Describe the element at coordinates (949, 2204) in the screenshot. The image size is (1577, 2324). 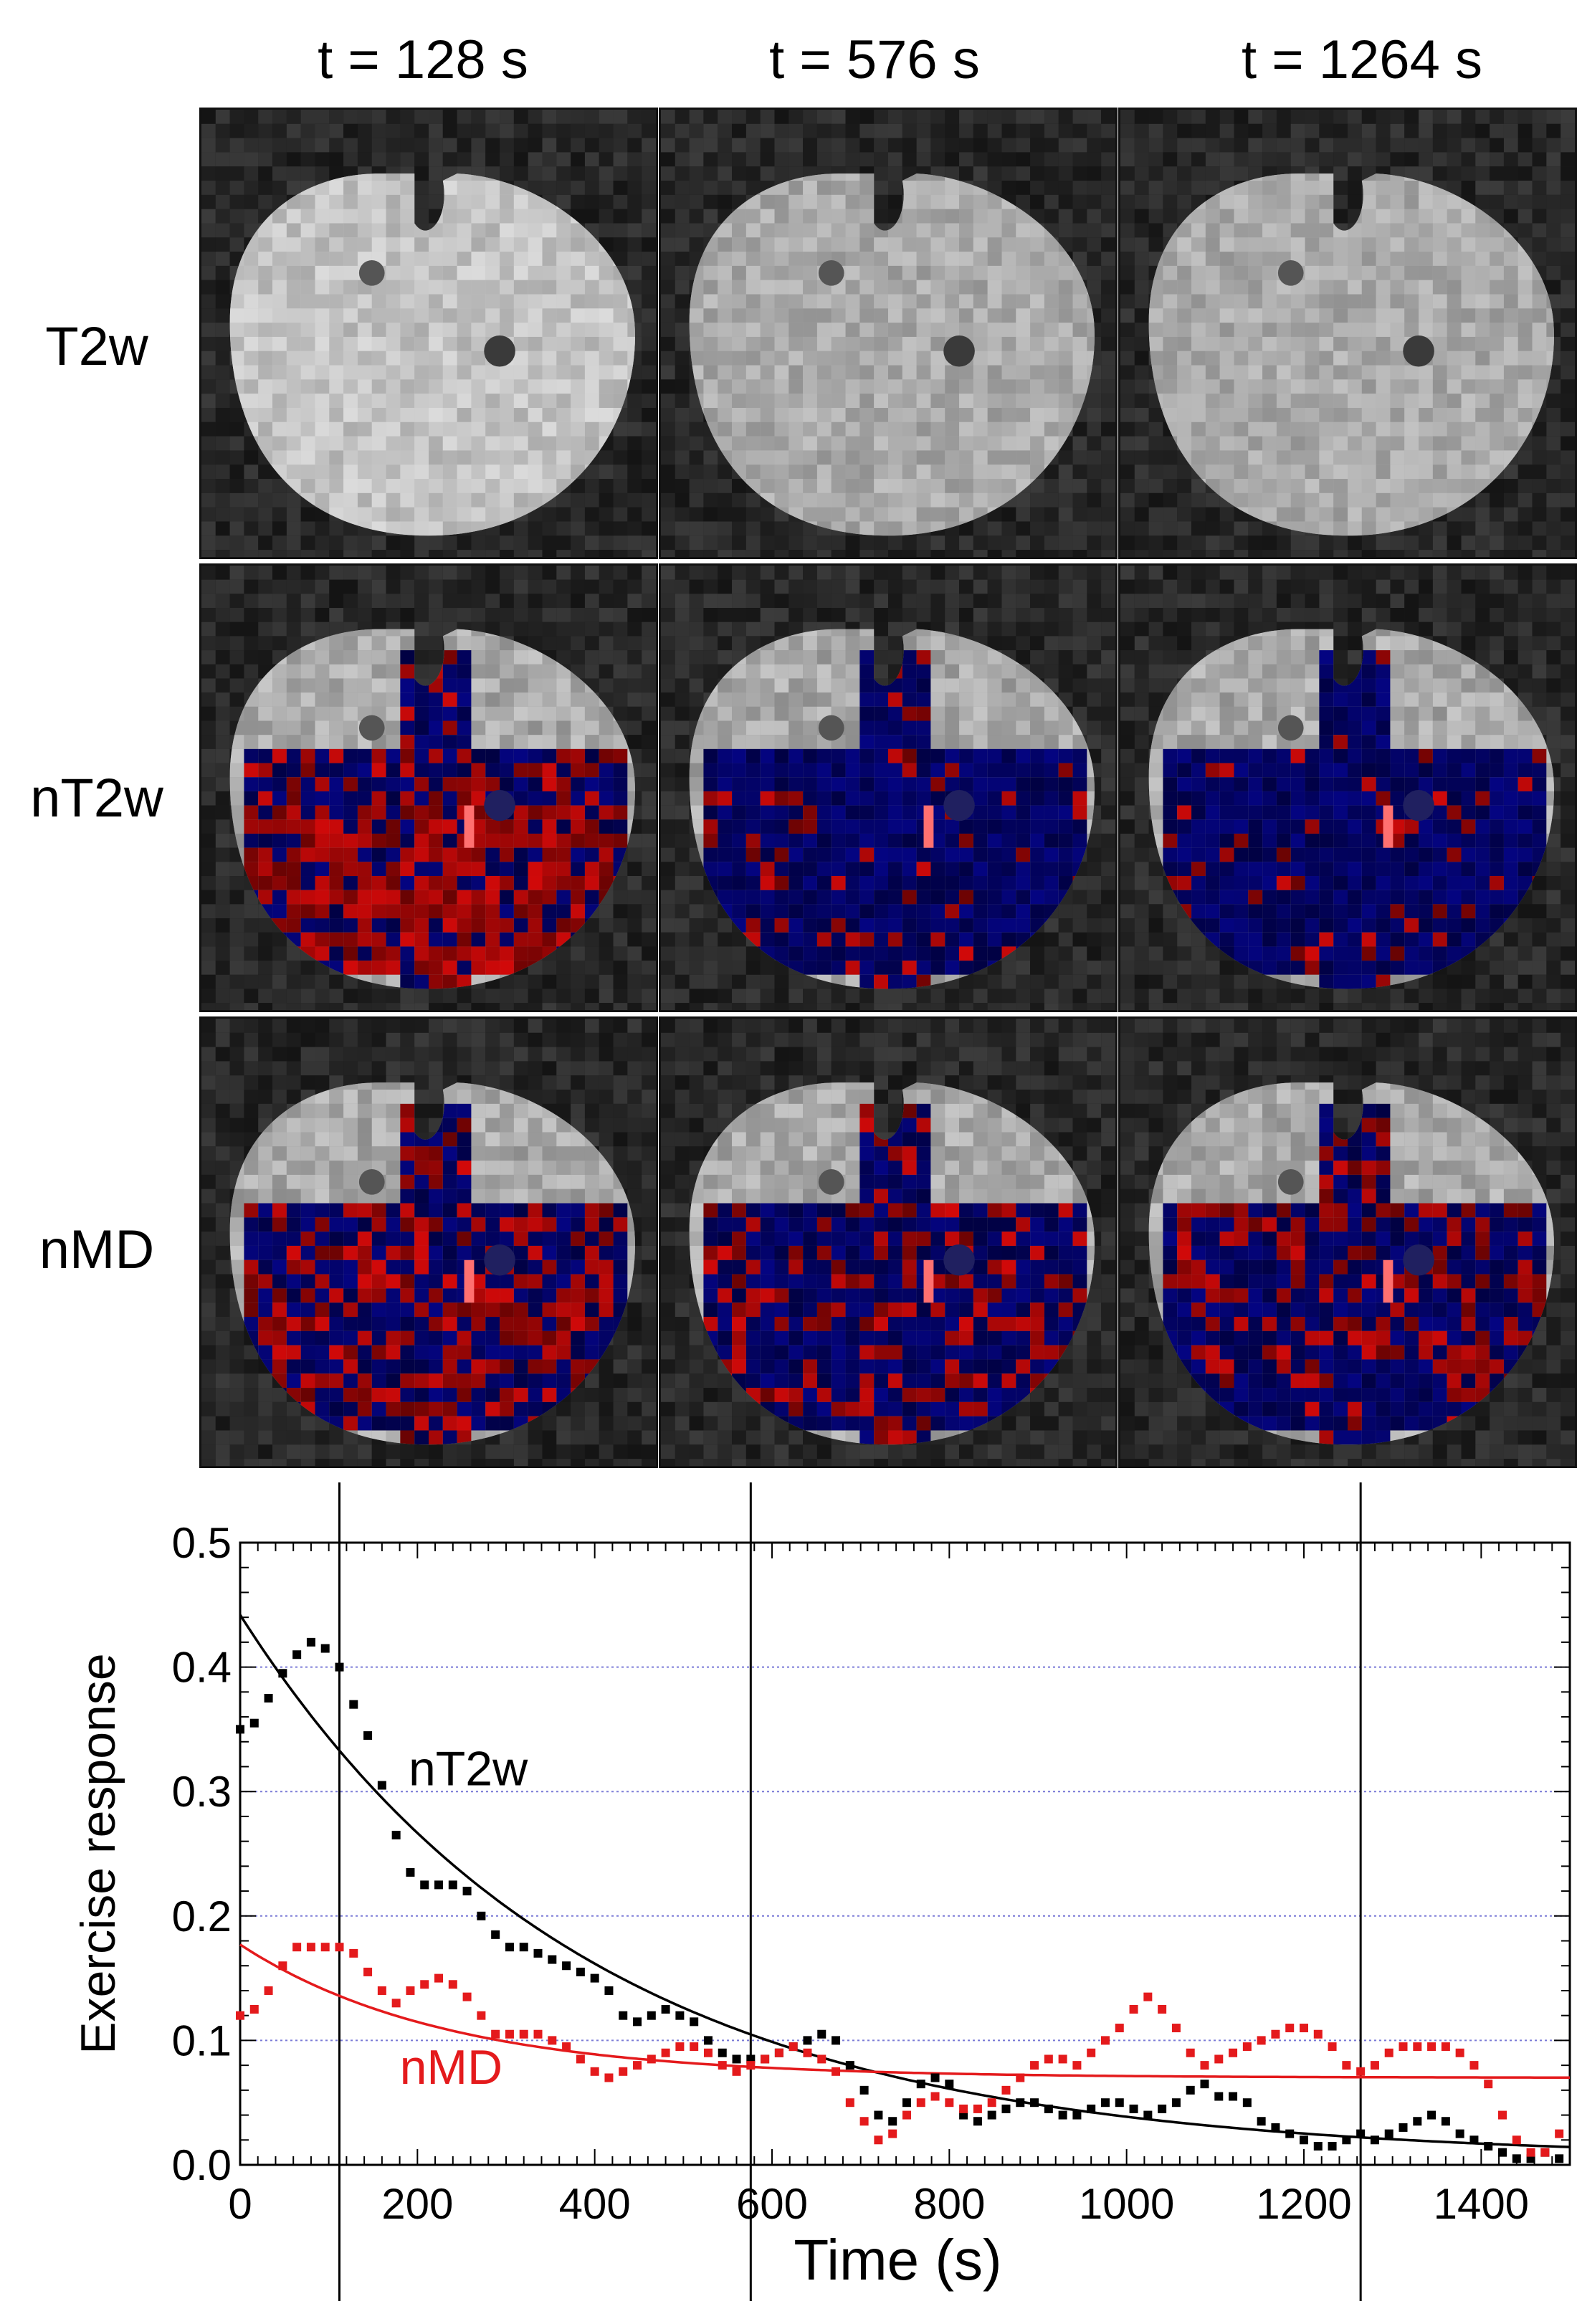
I see `x-tick-label-4: 800` at that location.